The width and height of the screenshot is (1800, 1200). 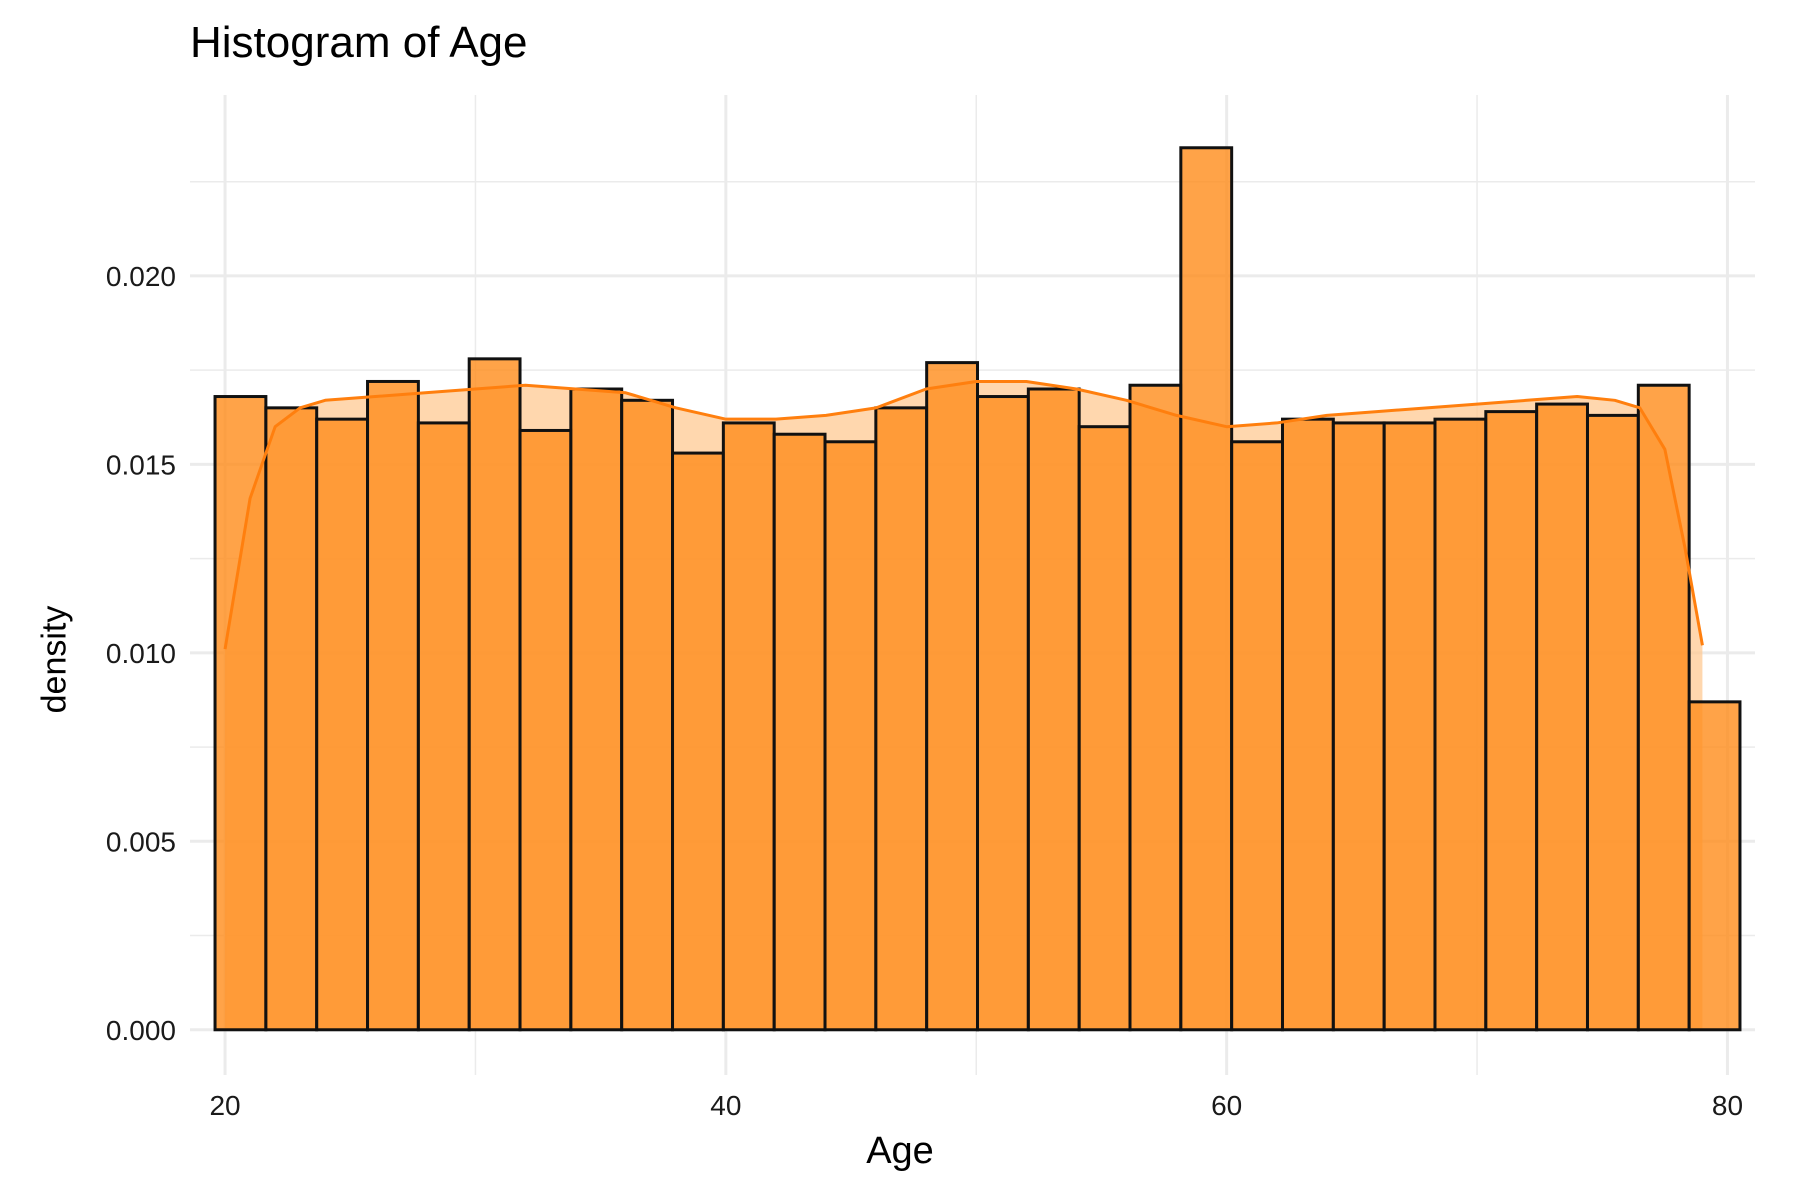 What do you see at coordinates (900, 1151) in the screenshot?
I see `x-axis-label: Age` at bounding box center [900, 1151].